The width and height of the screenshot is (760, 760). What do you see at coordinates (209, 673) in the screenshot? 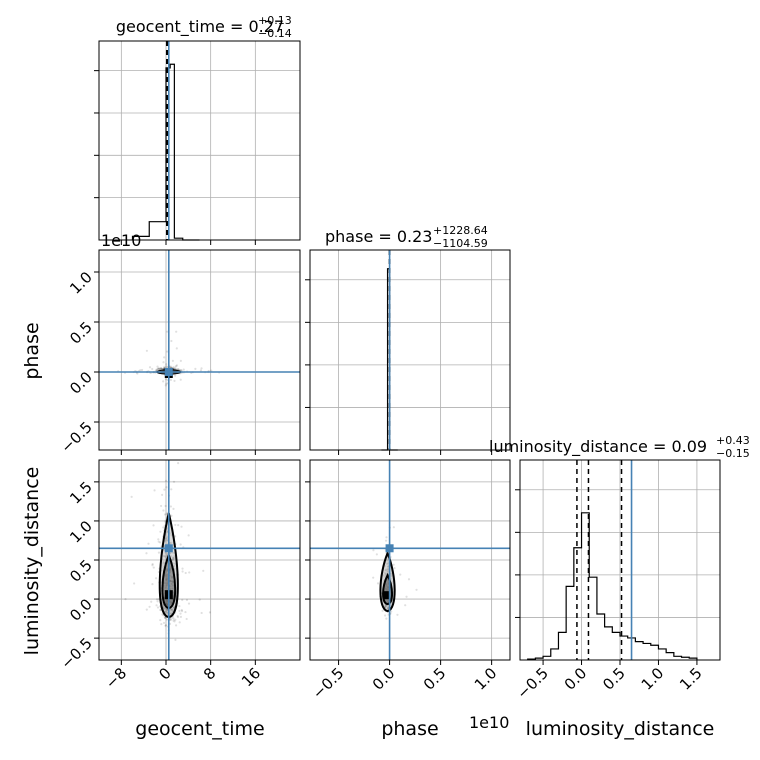
I see `scatter-geocent-time-vs-luminosity-distance-xtick-label-2: 8` at bounding box center [209, 673].